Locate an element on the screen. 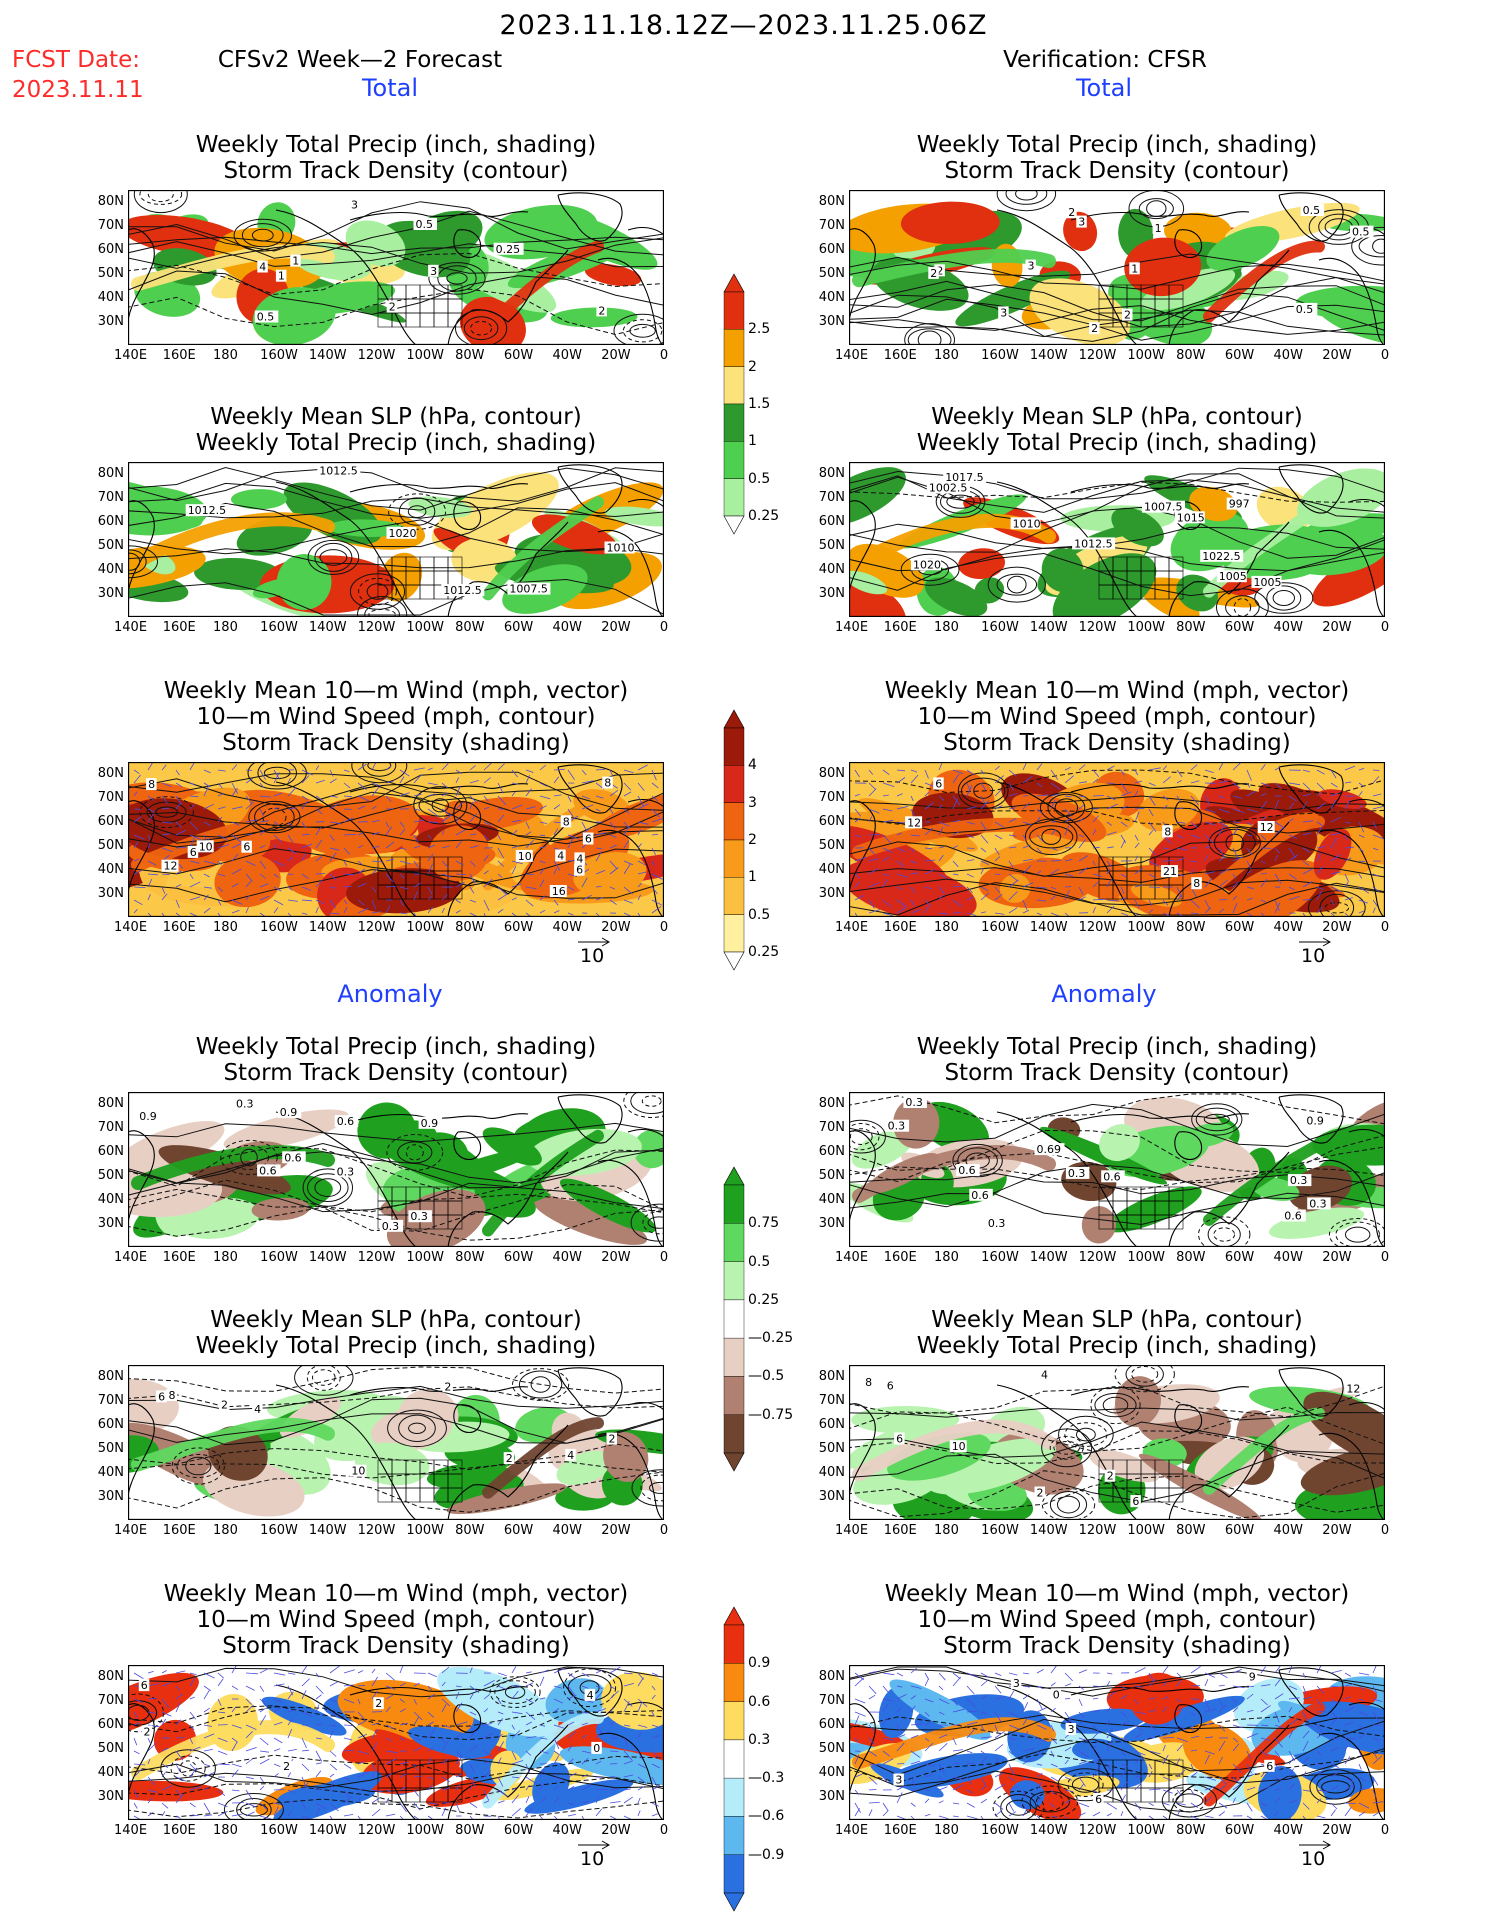 The image size is (1487, 1925). lon-tick-label: 60W is located at coordinates (518, 355).